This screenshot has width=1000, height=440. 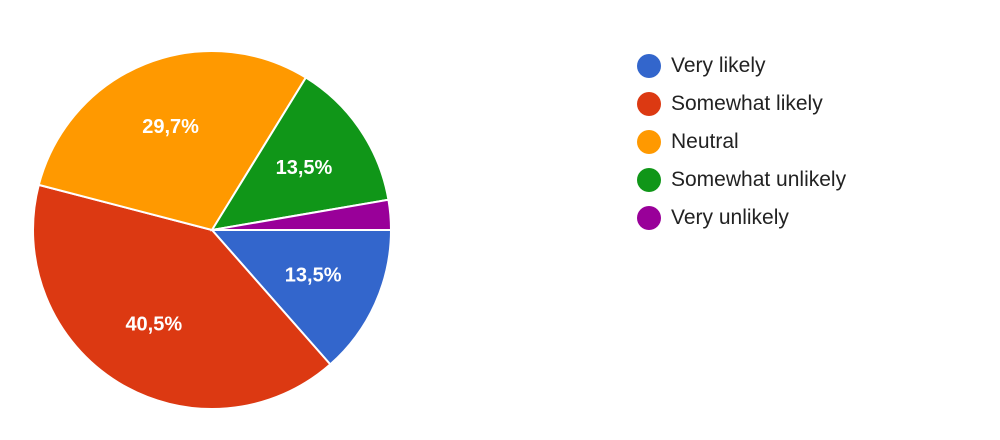 I want to click on legend-item-very-unlikely: Very unlikely, so click(x=741, y=218).